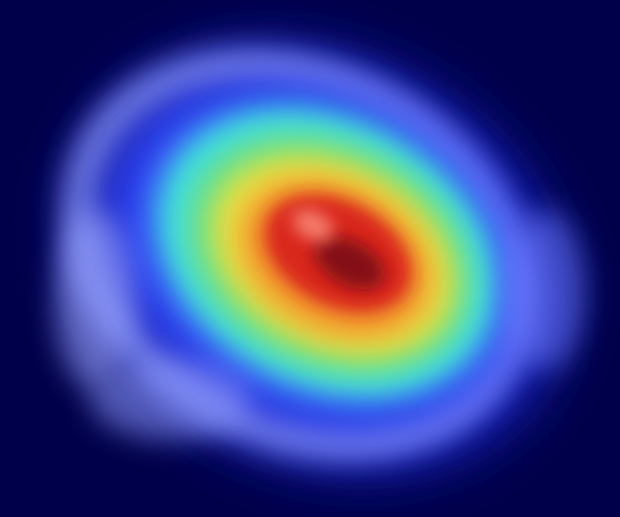  I want to click on lower-left-halo, so click(170, 400).